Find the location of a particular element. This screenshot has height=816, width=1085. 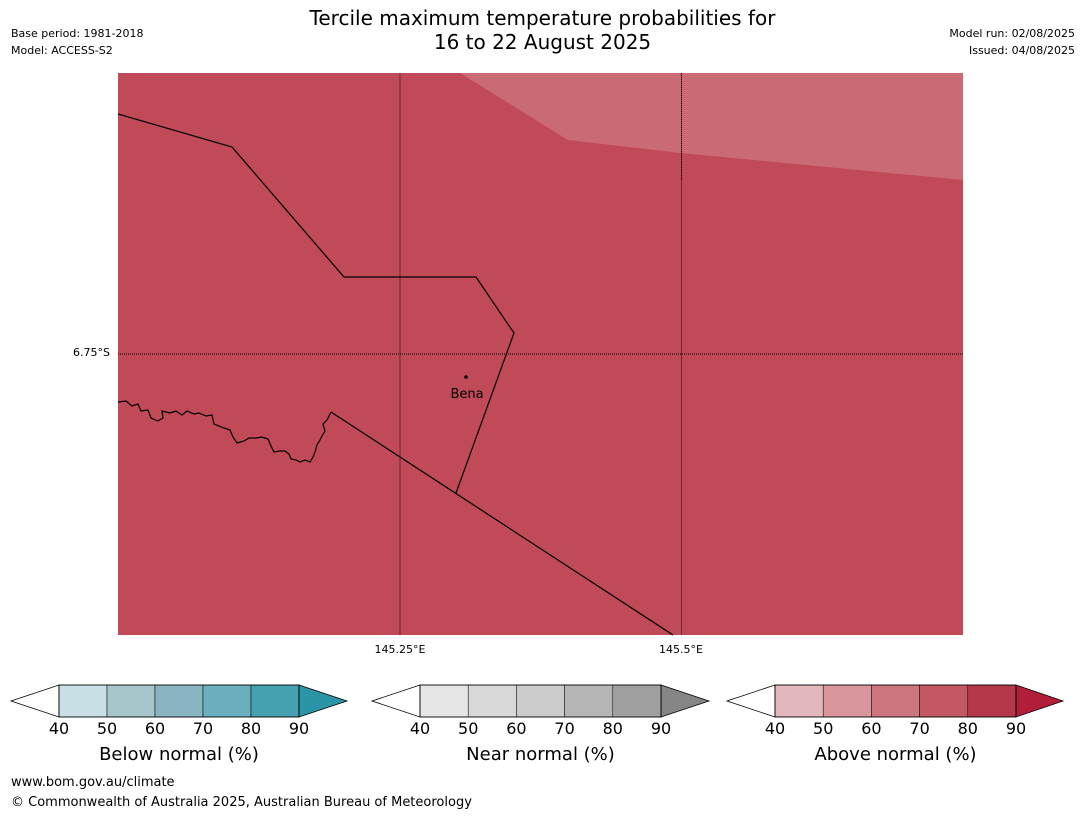

colorbar-above-title: Above normal (%) is located at coordinates (895, 754).